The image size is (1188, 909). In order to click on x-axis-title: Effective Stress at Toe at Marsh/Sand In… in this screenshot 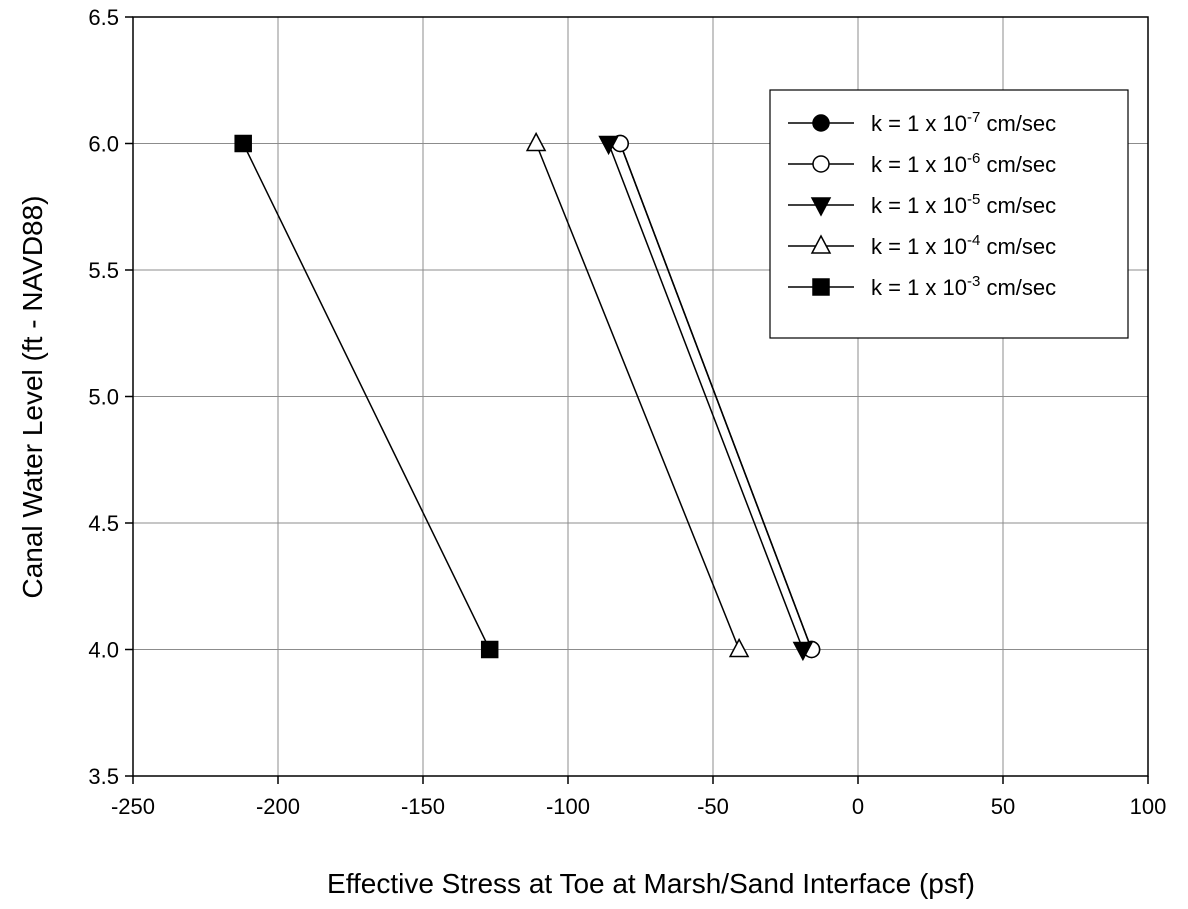, I will do `click(651, 883)`.